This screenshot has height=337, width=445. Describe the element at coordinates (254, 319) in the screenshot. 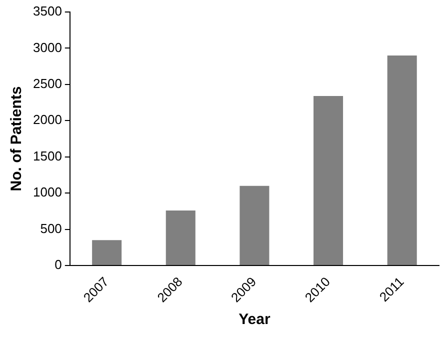

I see `x-axis-title: Year` at that location.